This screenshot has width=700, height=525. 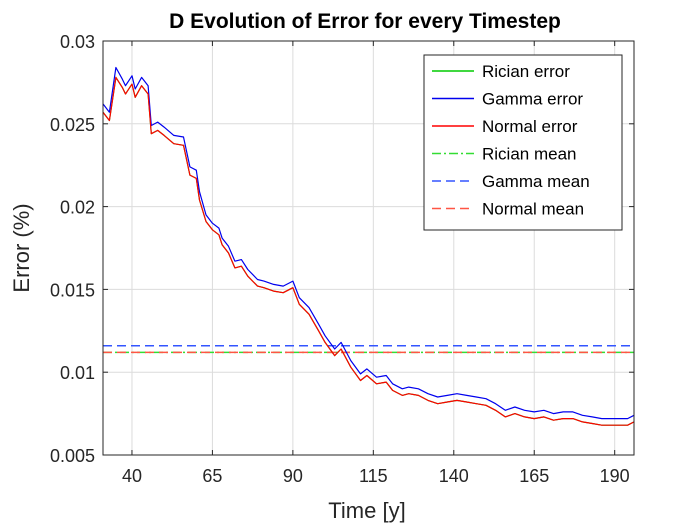 I want to click on x-tick-label: 165, so click(x=534, y=476).